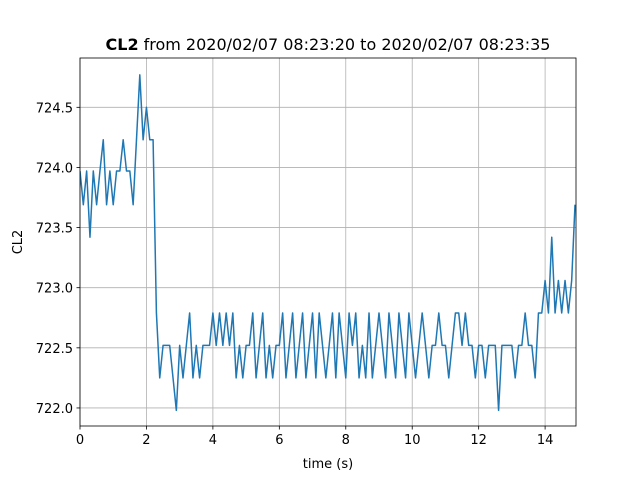 The image size is (640, 480). What do you see at coordinates (213, 440) in the screenshot?
I see `x-tick-label: 4` at bounding box center [213, 440].